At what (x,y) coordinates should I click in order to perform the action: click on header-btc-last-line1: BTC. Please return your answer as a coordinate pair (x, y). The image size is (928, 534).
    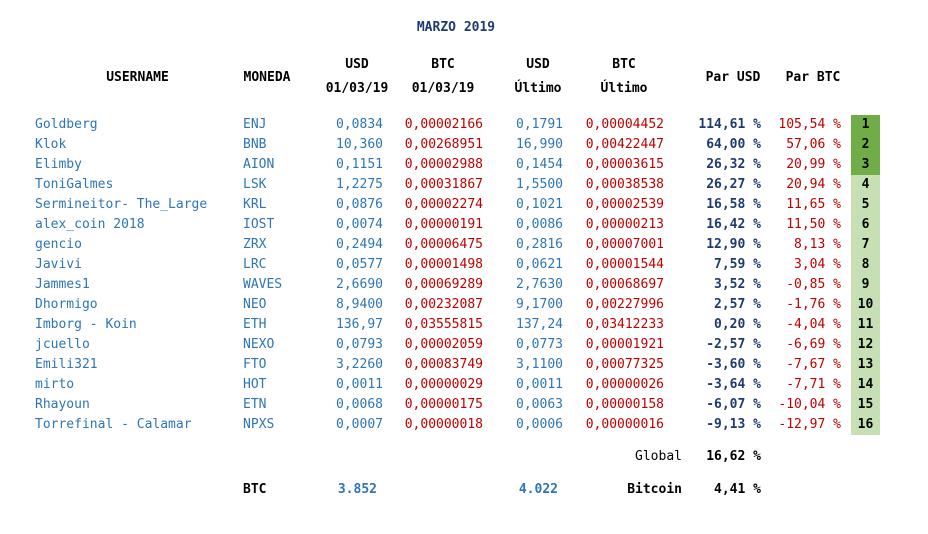
    Looking at the image, I should click on (624, 64).